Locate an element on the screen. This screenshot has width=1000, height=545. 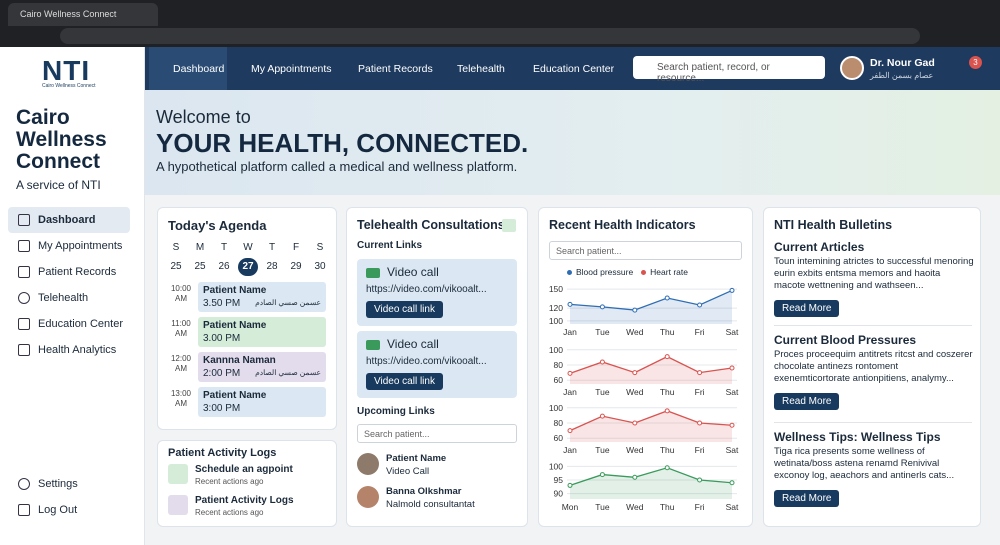
nav-item: Health Analytics is located at coordinates (69, 350).